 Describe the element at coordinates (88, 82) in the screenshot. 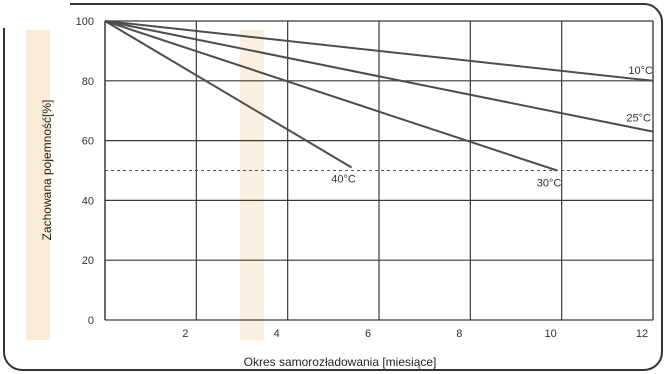

I see `y-tick-label-80: 80` at that location.